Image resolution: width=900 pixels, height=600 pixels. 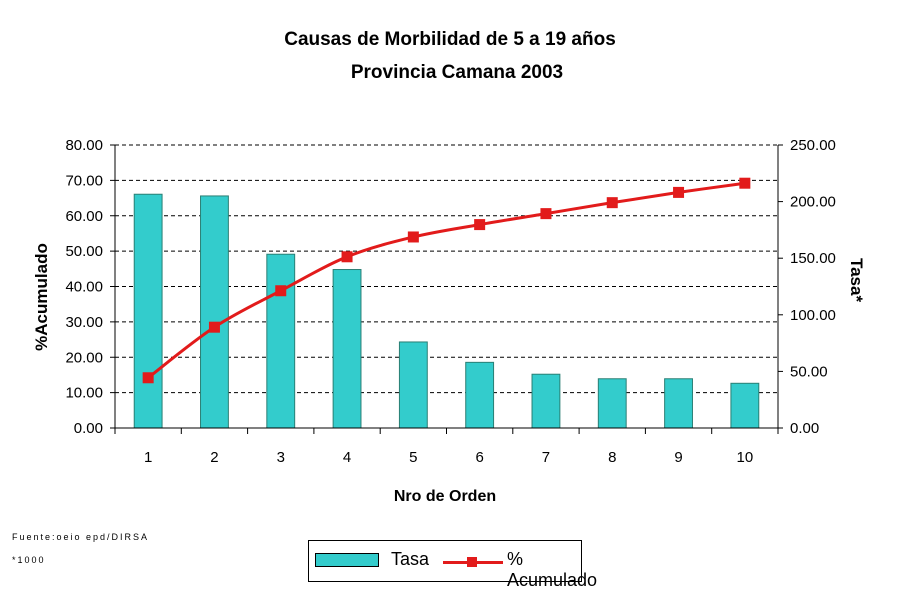 What do you see at coordinates (29, 560) in the screenshot?
I see `unit-note: *1000` at bounding box center [29, 560].